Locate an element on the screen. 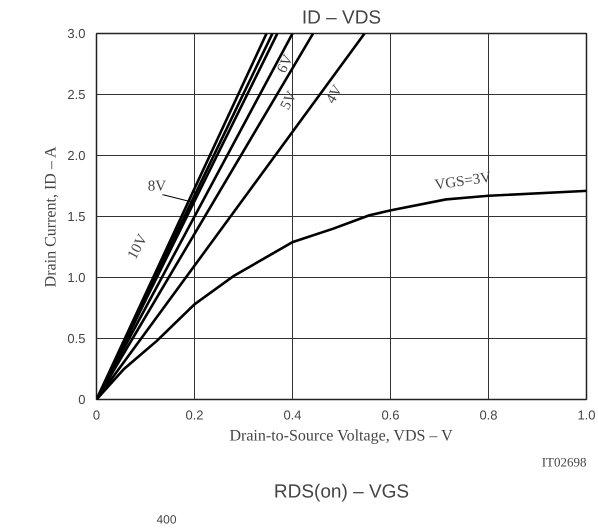  text: 5V is located at coordinates (289, 100).